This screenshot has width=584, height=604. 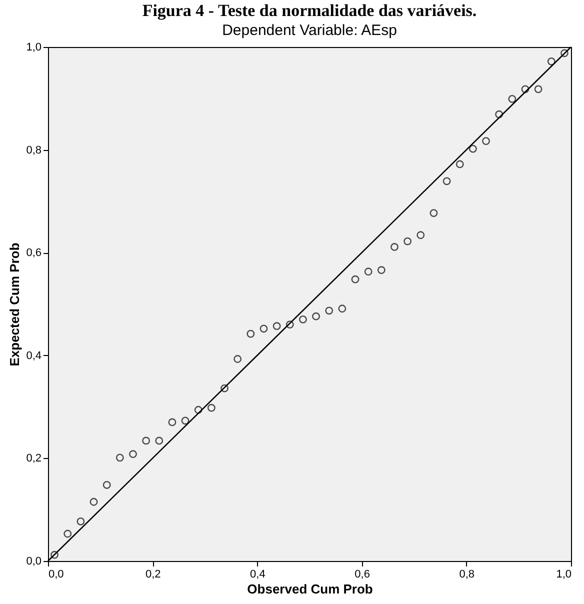 I want to click on y-tick-label: 0,2, so click(x=34, y=458).